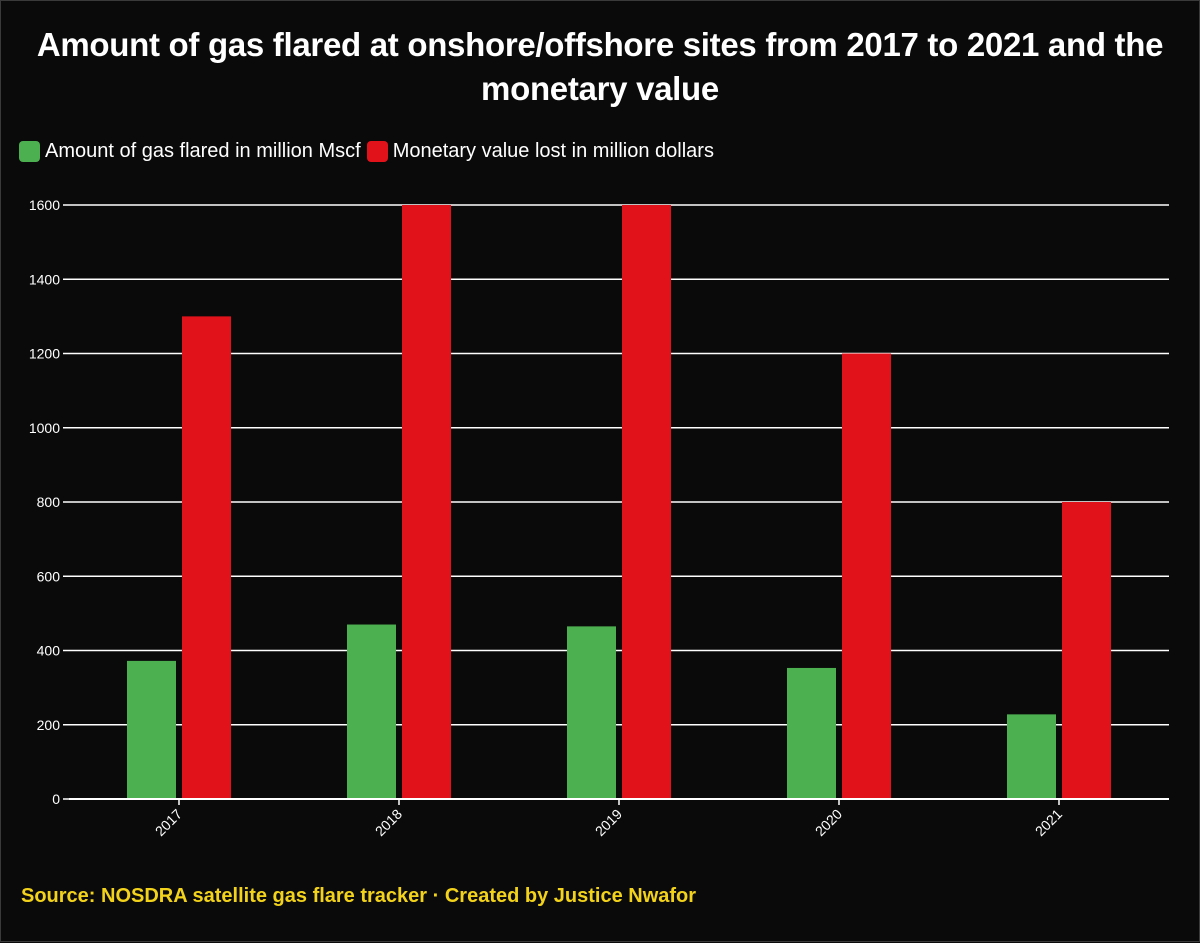 Image resolution: width=1200 pixels, height=943 pixels. Describe the element at coordinates (1048, 822) in the screenshot. I see `x-tick-label: 2021` at that location.